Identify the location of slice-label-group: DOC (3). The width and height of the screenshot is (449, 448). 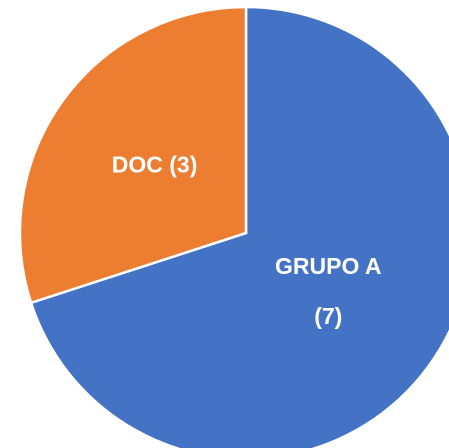
(155, 165).